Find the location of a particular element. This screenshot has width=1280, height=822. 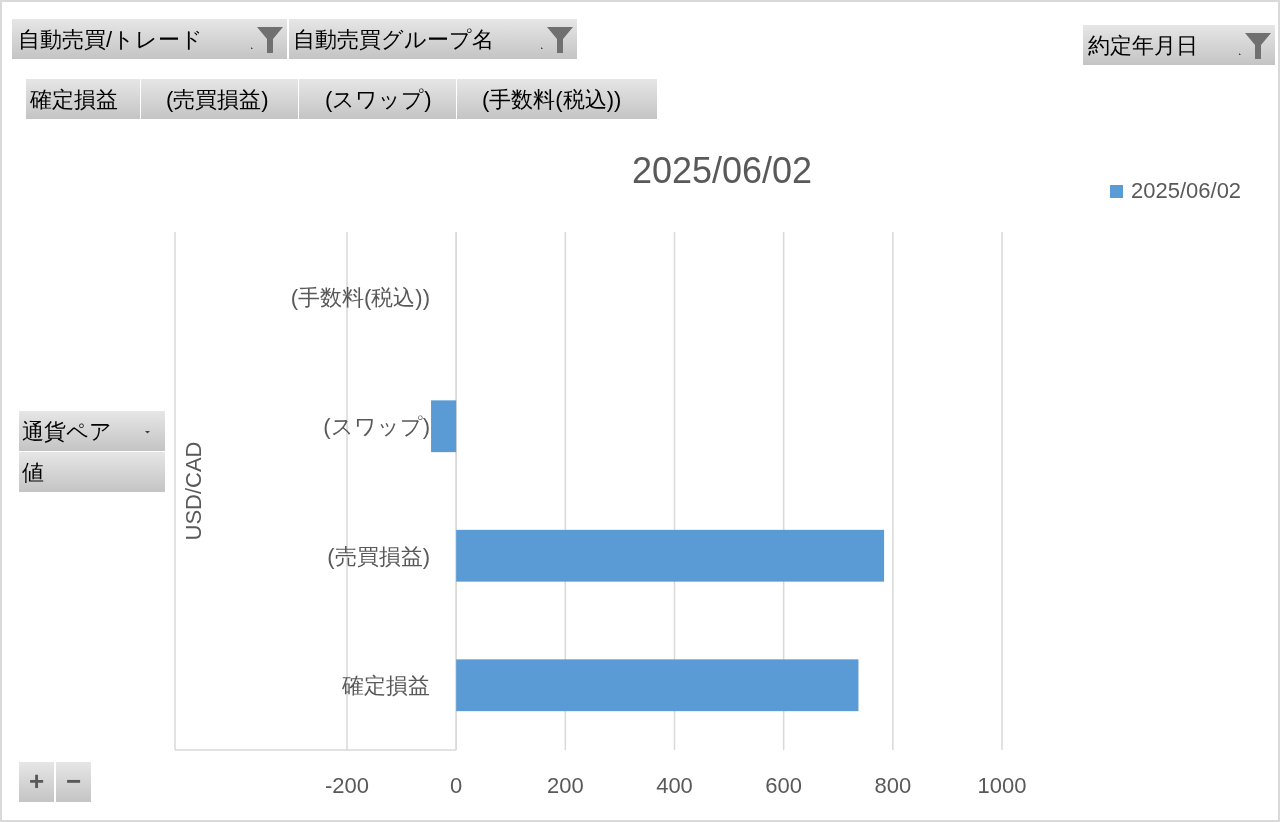

text: 通貨ペア is located at coordinates (67, 431).